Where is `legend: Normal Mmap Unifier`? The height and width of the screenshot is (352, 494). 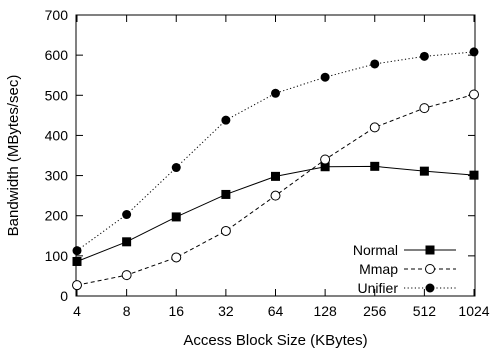 legend: Normal Mmap Unifier is located at coordinates (404, 269).